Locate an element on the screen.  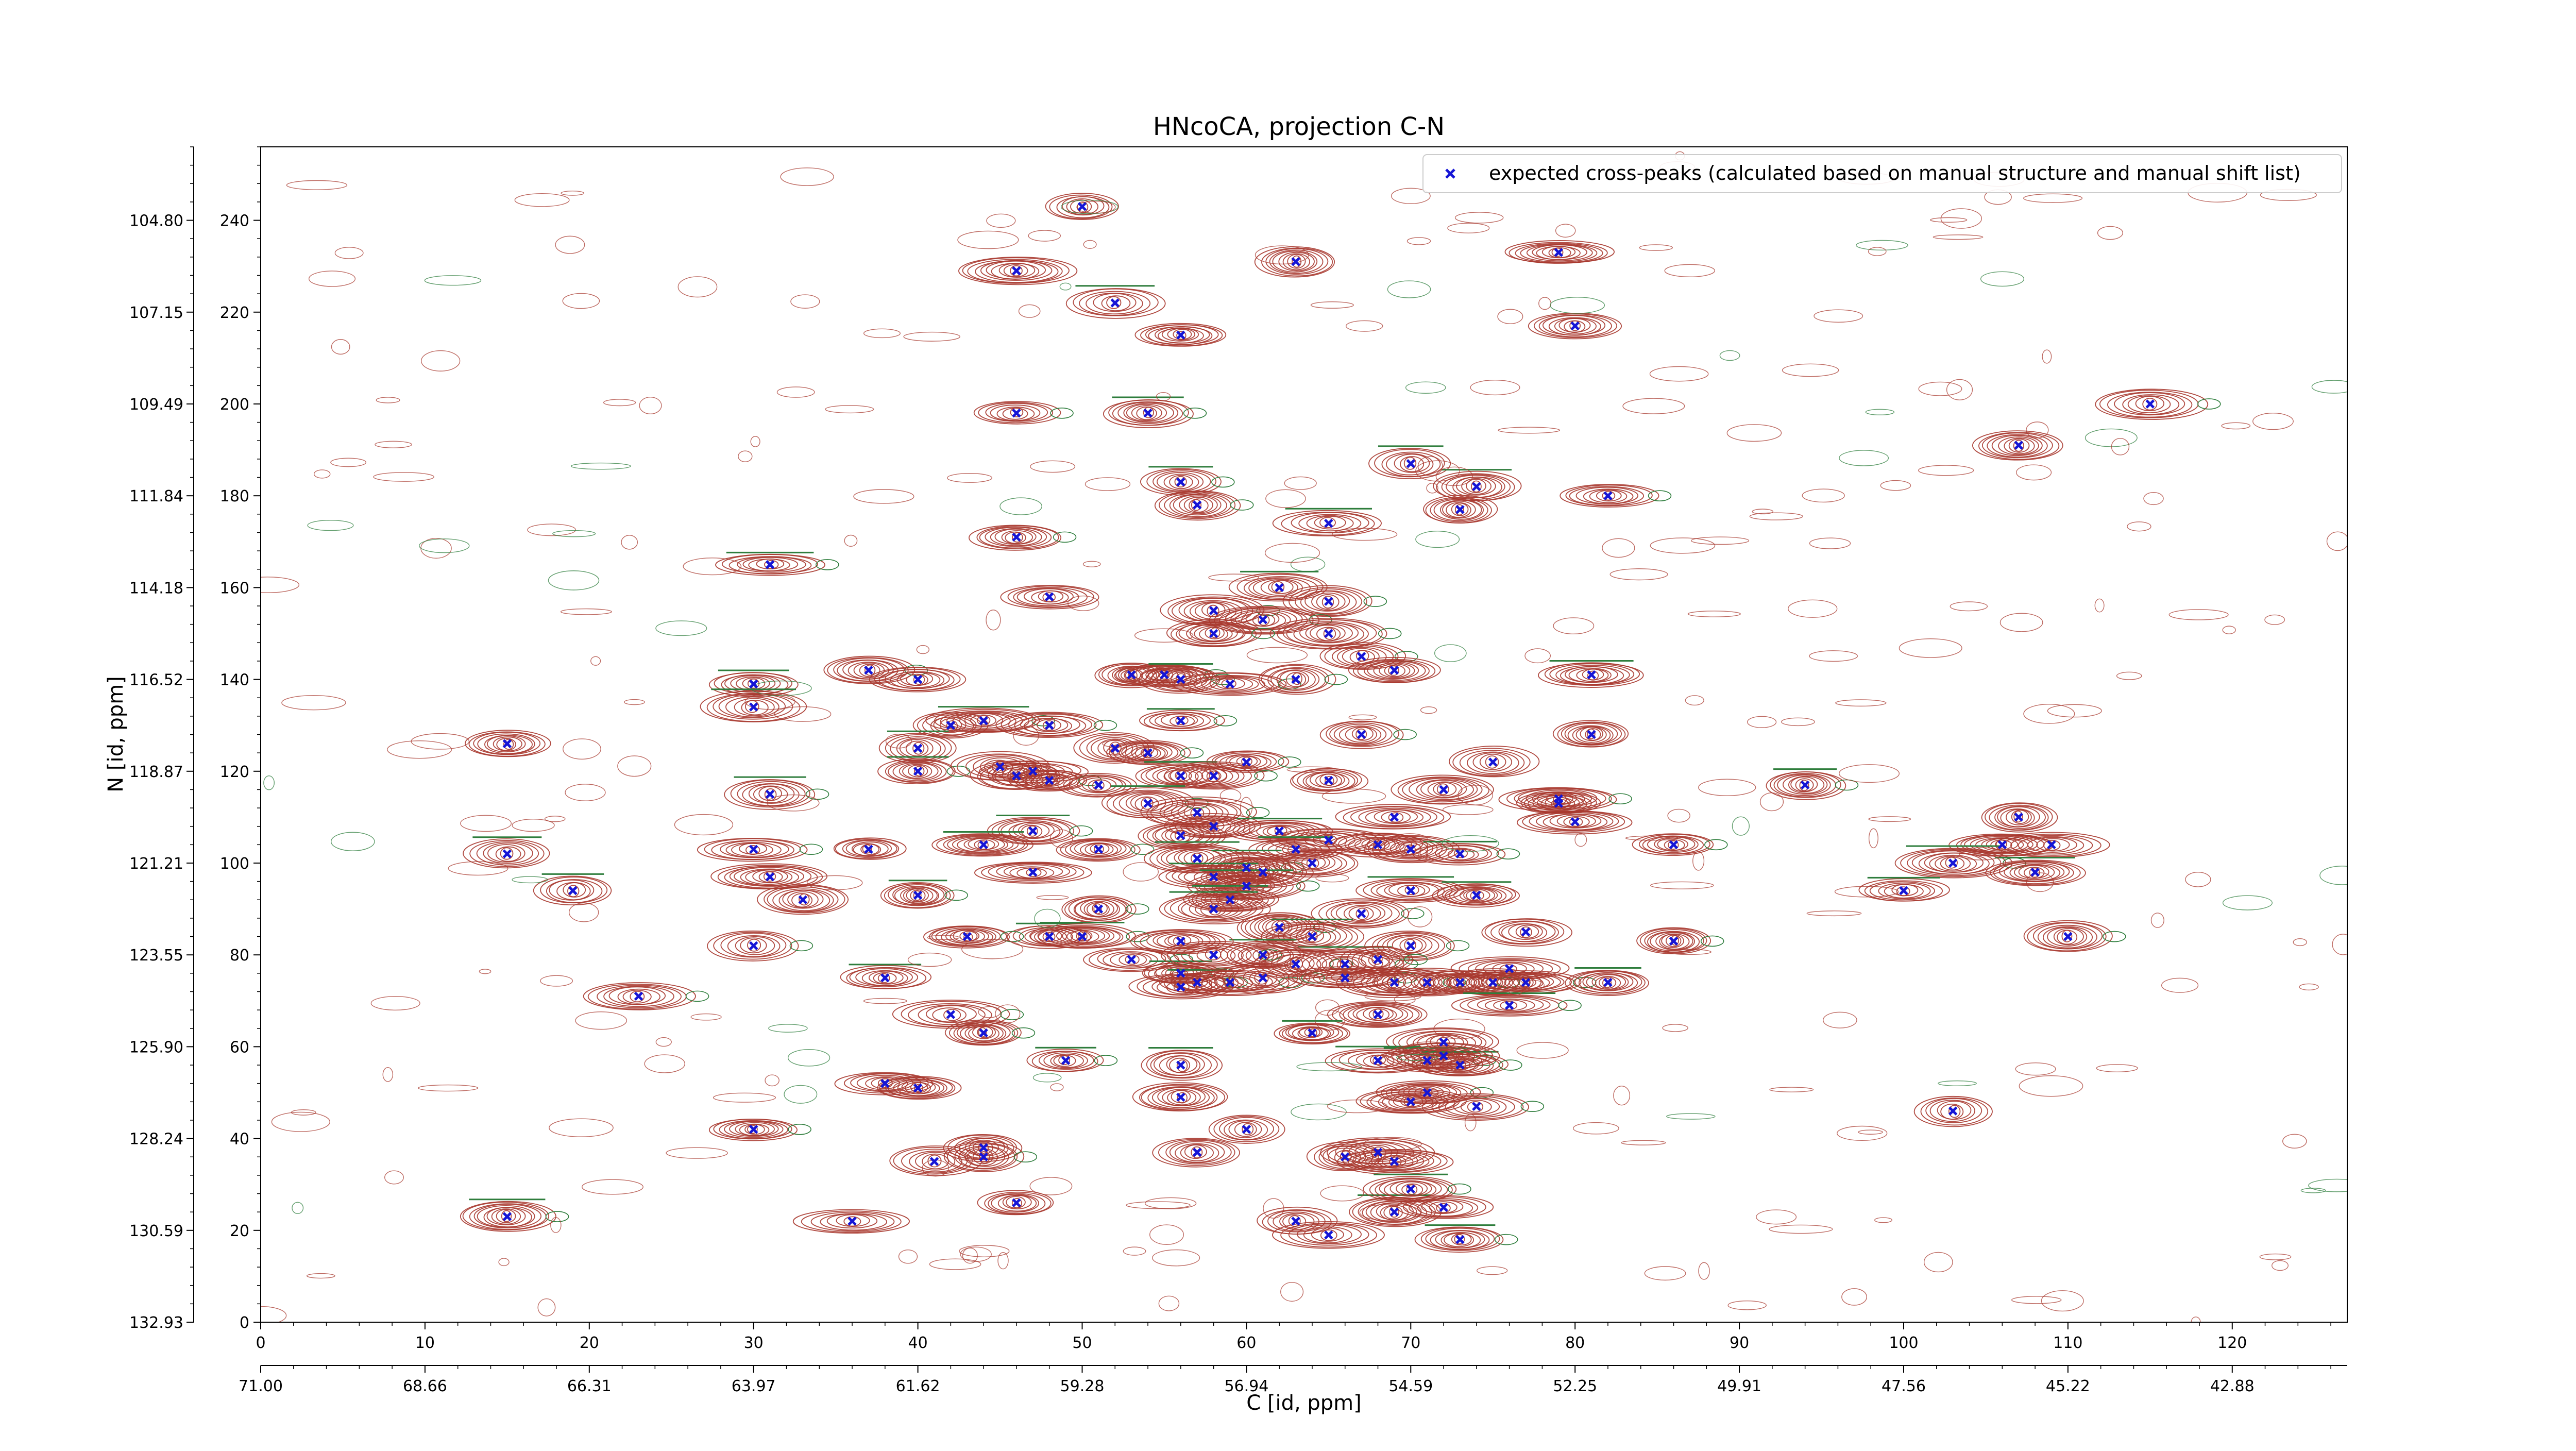
y-ppm-tick-label: 104.80 is located at coordinates (156, 221).